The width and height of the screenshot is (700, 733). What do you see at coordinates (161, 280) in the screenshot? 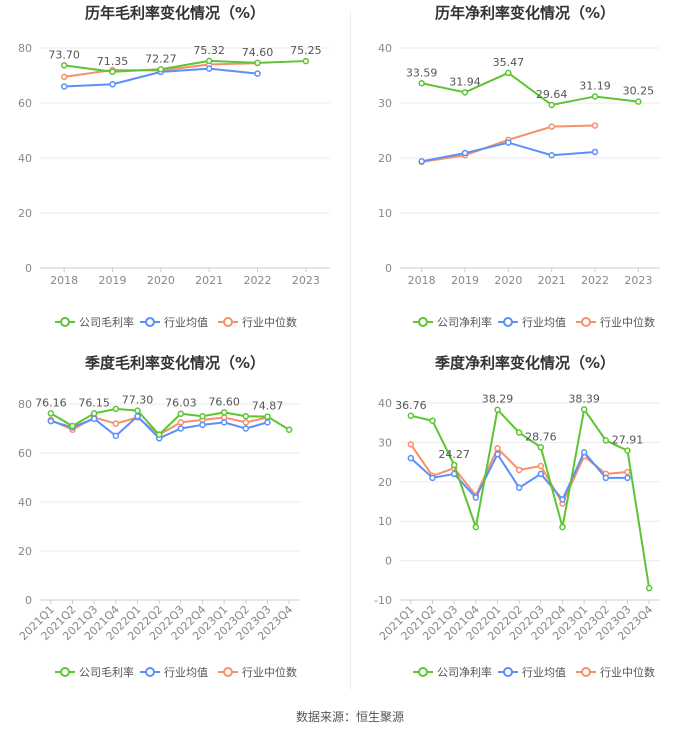
I see `x-tick-label: 2020` at bounding box center [161, 280].